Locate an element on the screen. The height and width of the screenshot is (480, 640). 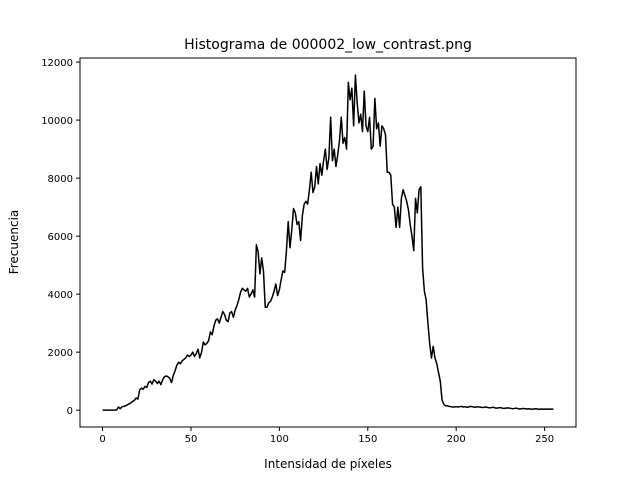
y-tick-label: 4000 is located at coordinates (60, 295).